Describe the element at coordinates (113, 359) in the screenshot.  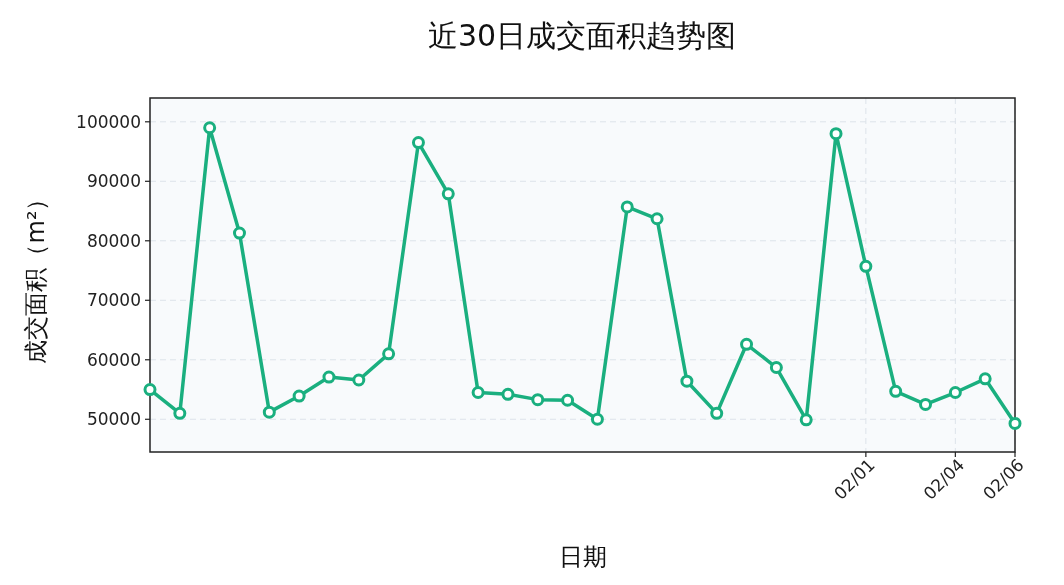
I see `y-tick-label: 60000` at that location.